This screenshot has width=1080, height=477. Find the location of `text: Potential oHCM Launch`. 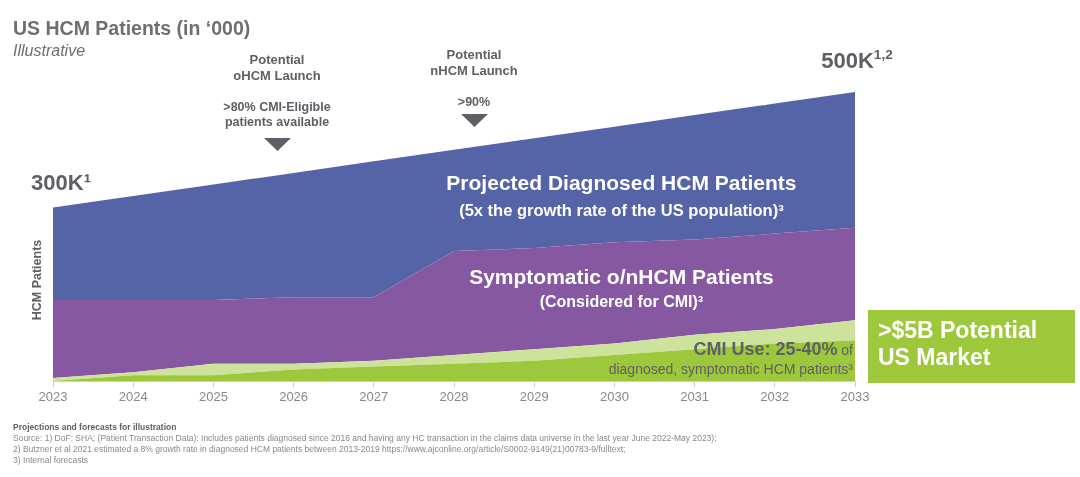

text: Potential oHCM Launch is located at coordinates (277, 67).